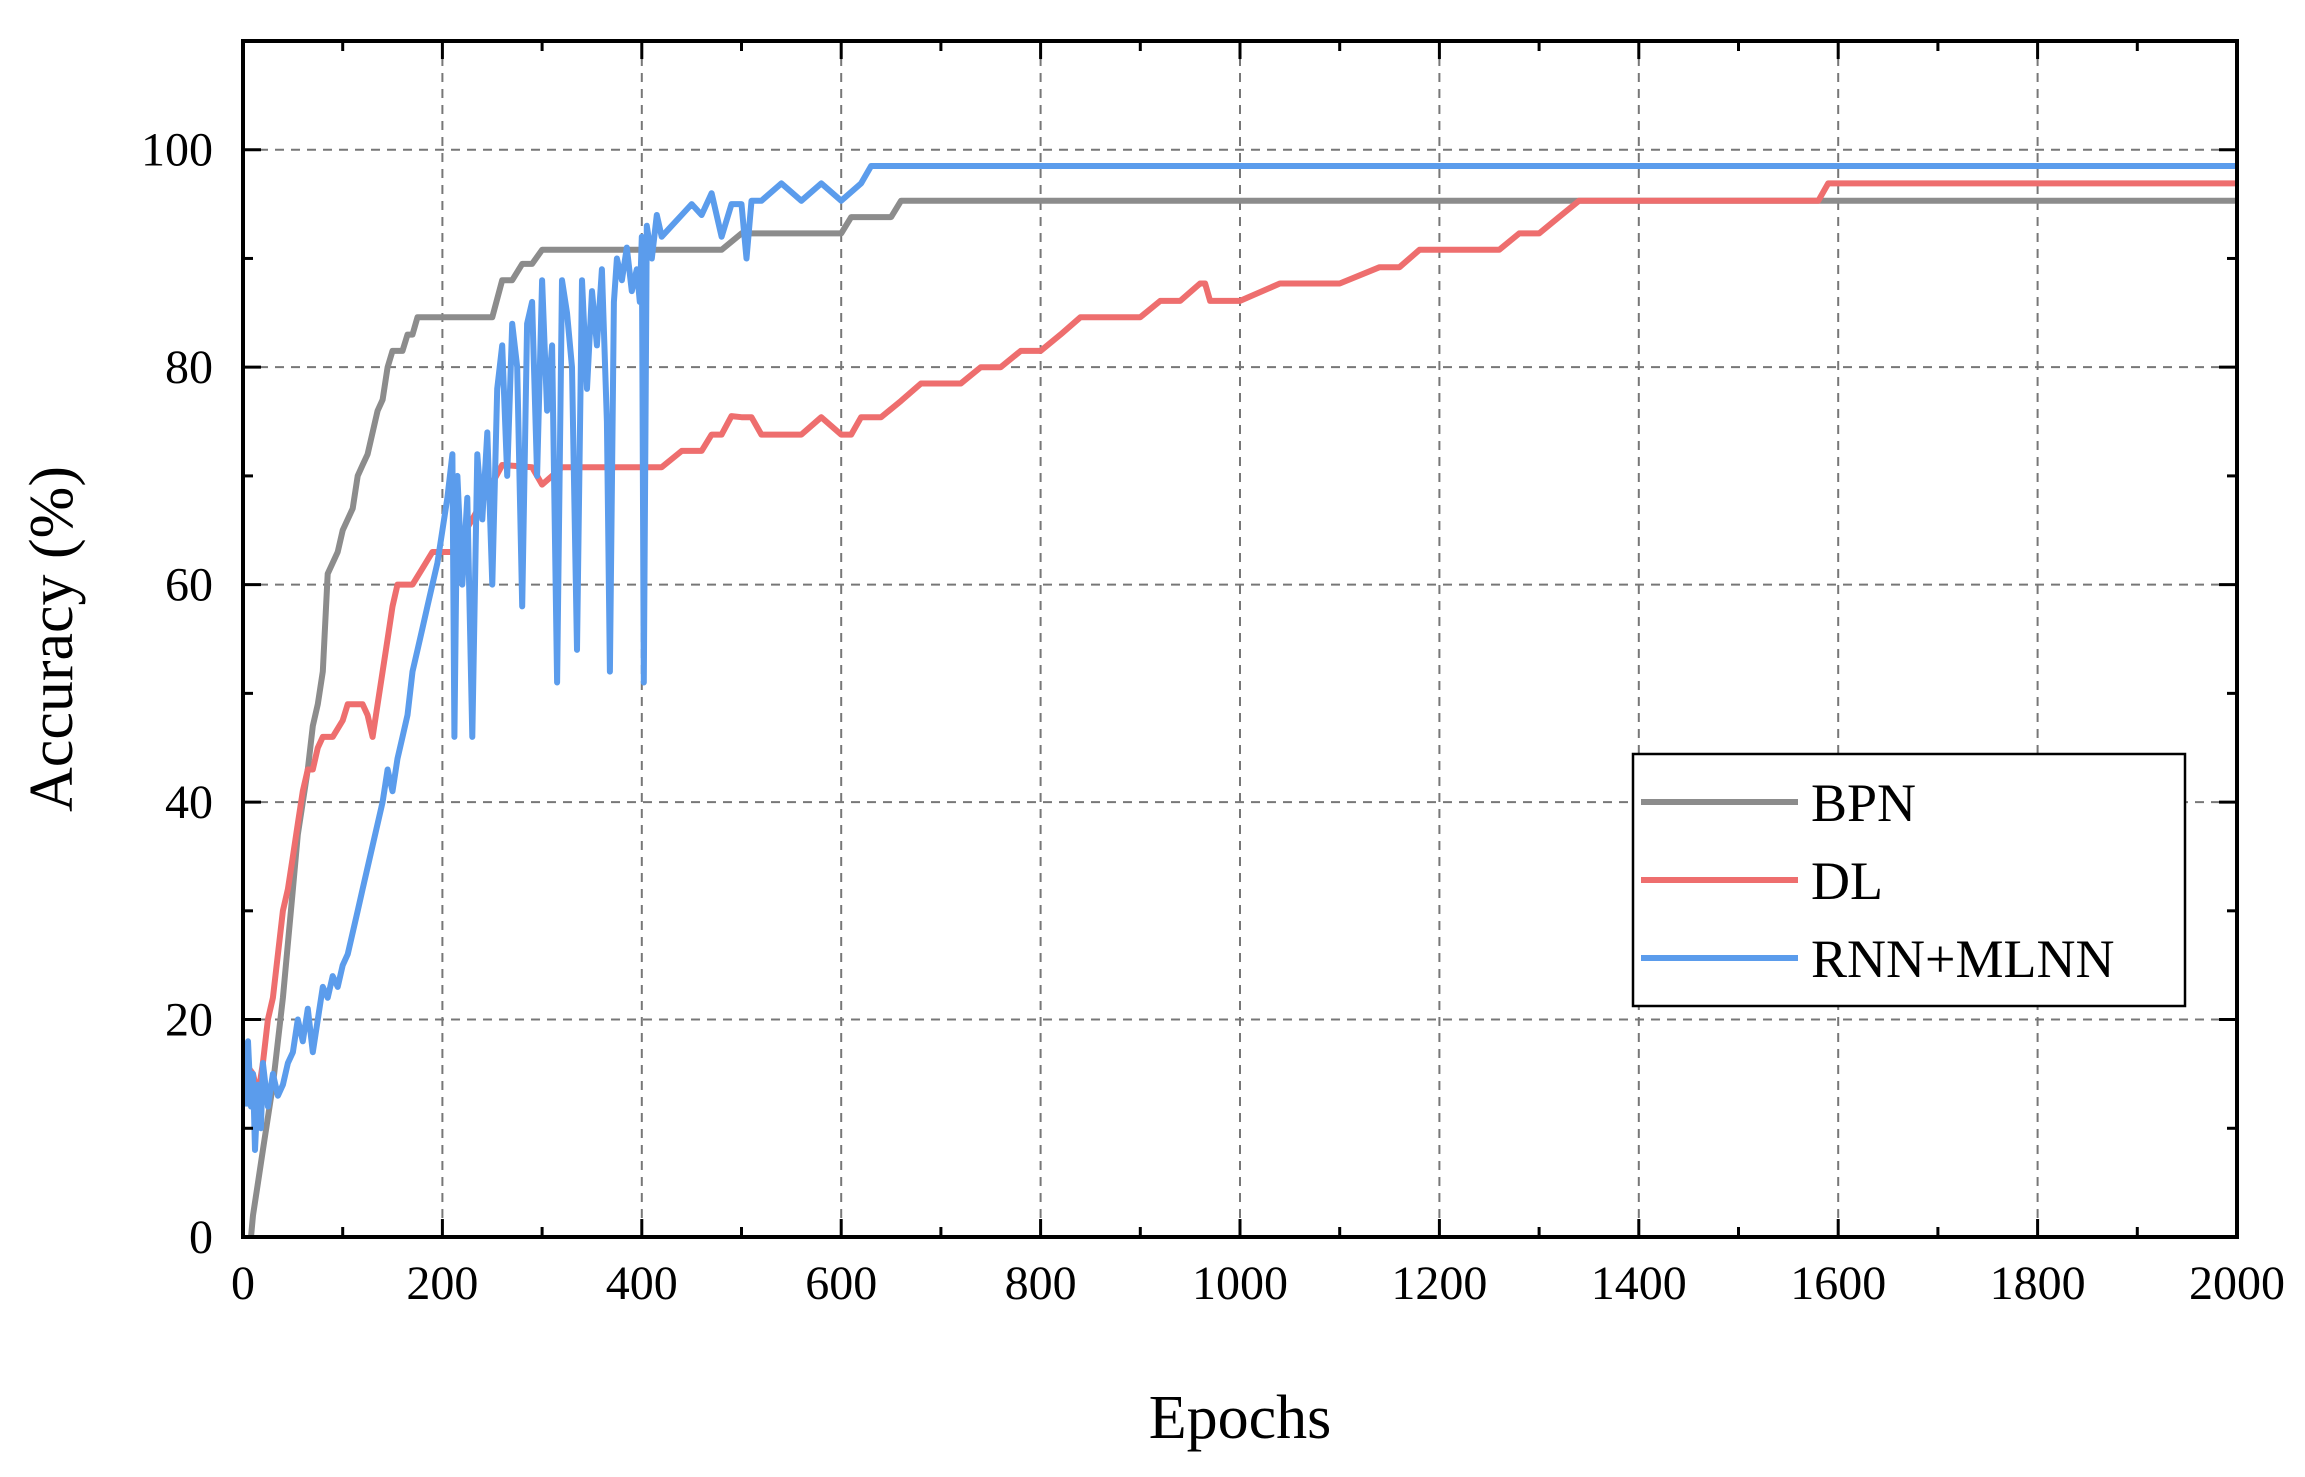  I want to click on y-tick-label: 20, so click(189, 1020).